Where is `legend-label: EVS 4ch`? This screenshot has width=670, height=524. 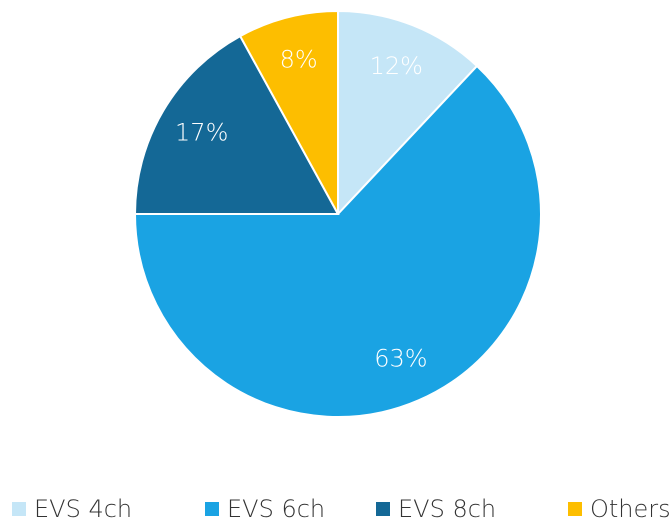
legend-label: EVS 4ch is located at coordinates (83, 509).